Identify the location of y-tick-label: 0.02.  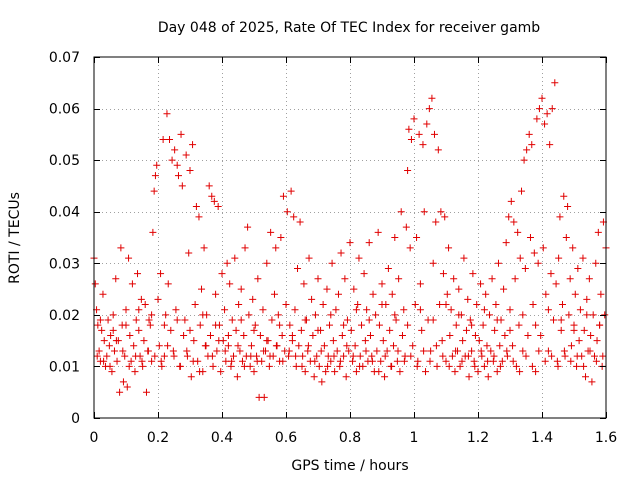
(64, 316).